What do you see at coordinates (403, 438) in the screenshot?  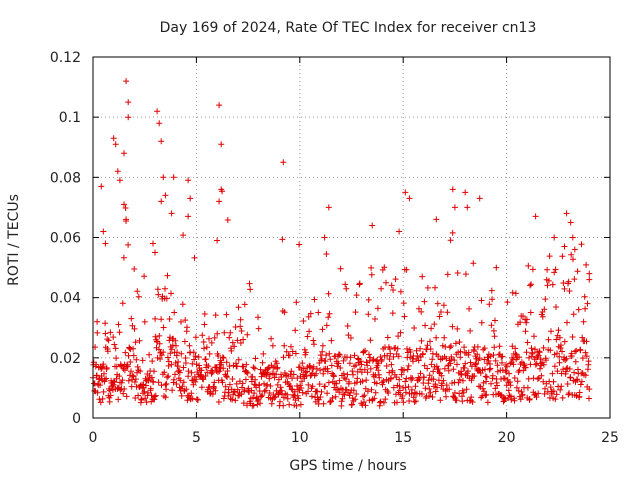 I see `x-tick-label: 15` at bounding box center [403, 438].